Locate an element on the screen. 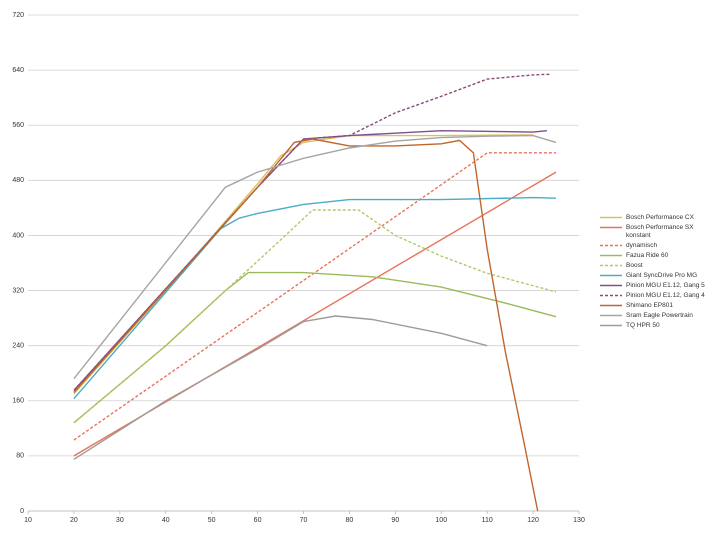 The image size is (712, 534). y-tick-label: 240 is located at coordinates (18, 346).